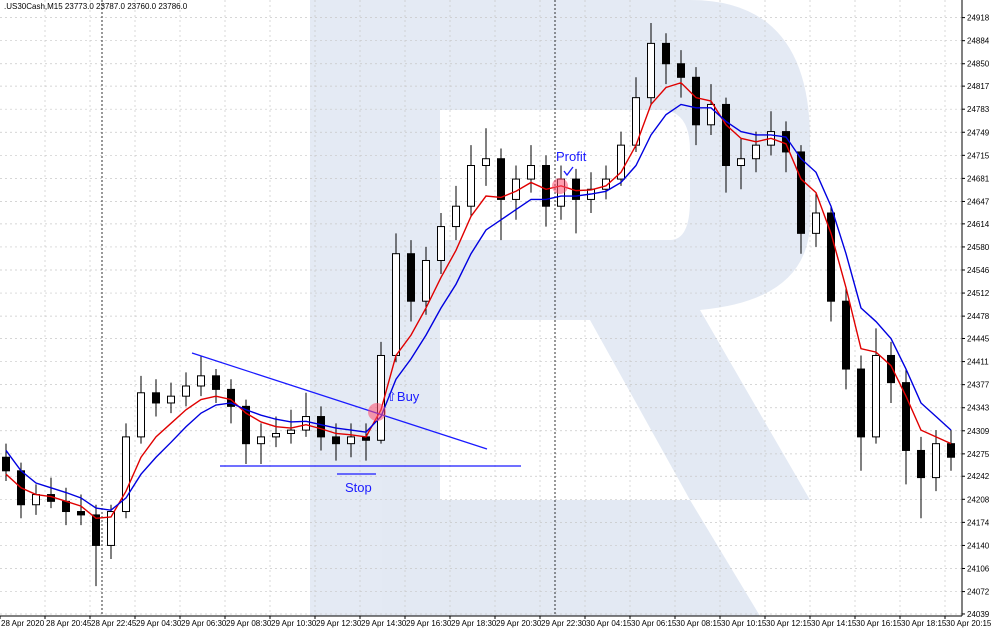 The width and height of the screenshot is (996, 630). What do you see at coordinates (699, 623) in the screenshot?
I see `x-tick-label: 30 Apr 08:15` at bounding box center [699, 623].